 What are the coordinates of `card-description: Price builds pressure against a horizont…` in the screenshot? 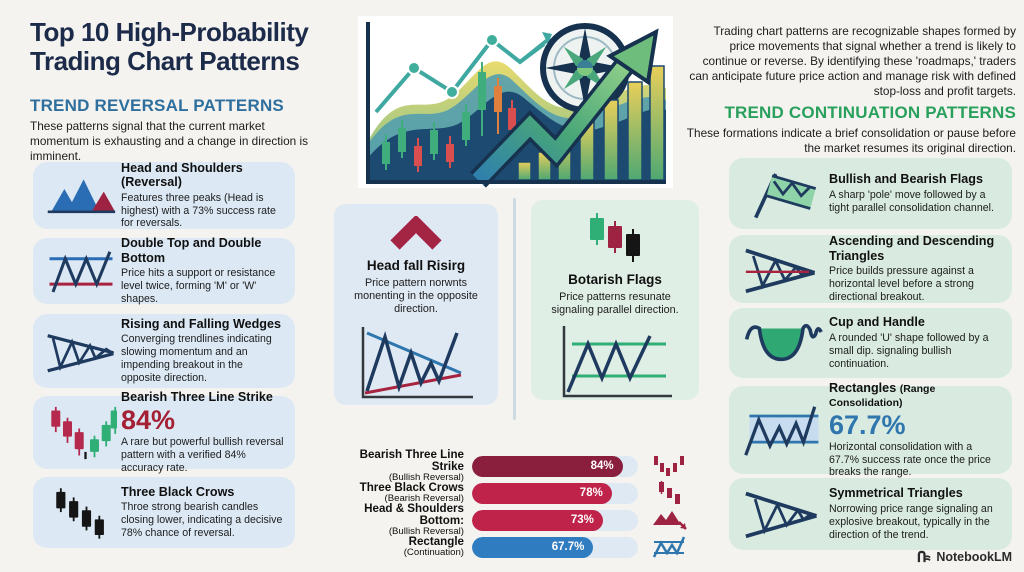 It's located at (901, 284).